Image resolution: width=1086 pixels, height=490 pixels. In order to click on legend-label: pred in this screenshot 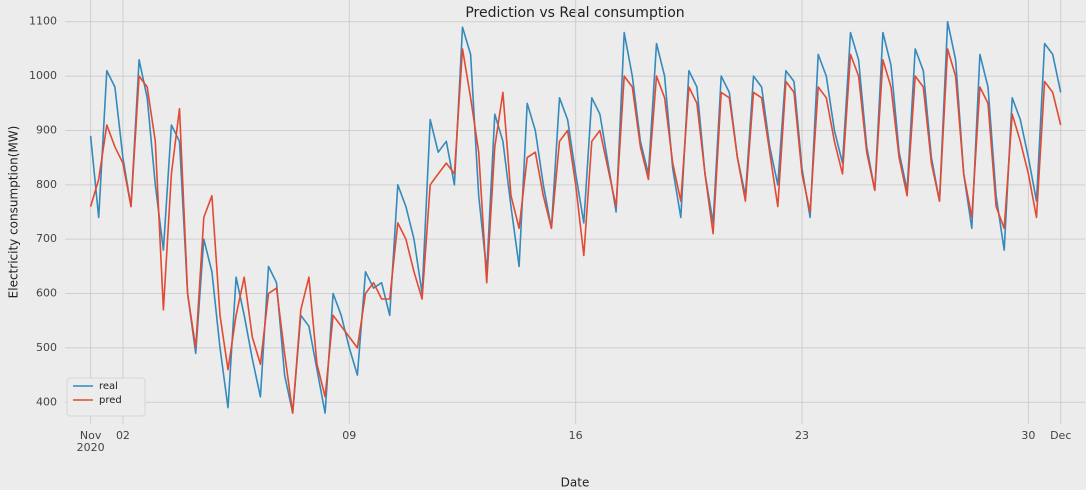, I will do `click(110, 400)`.